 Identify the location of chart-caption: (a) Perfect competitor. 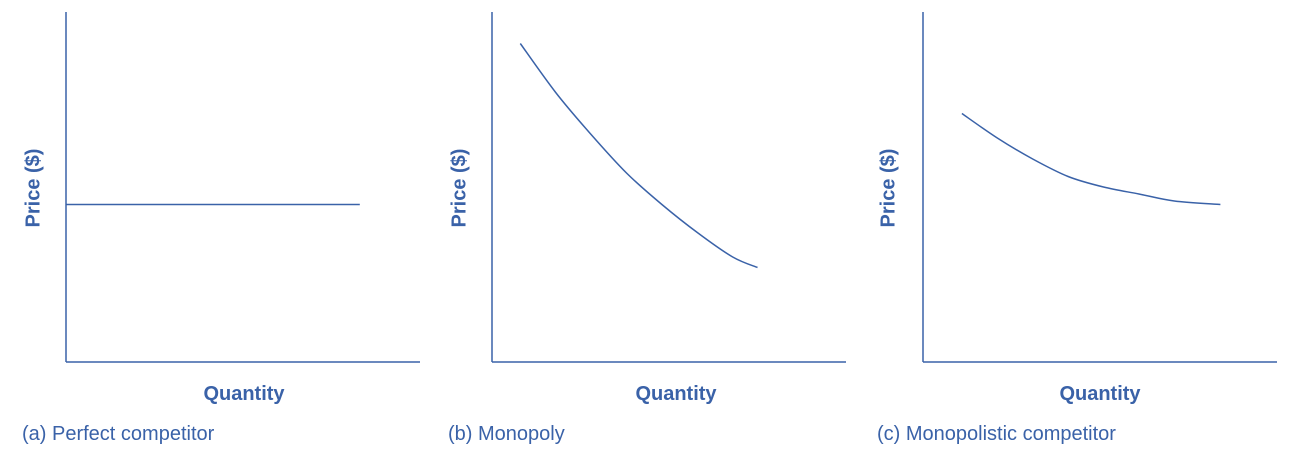
(118, 434).